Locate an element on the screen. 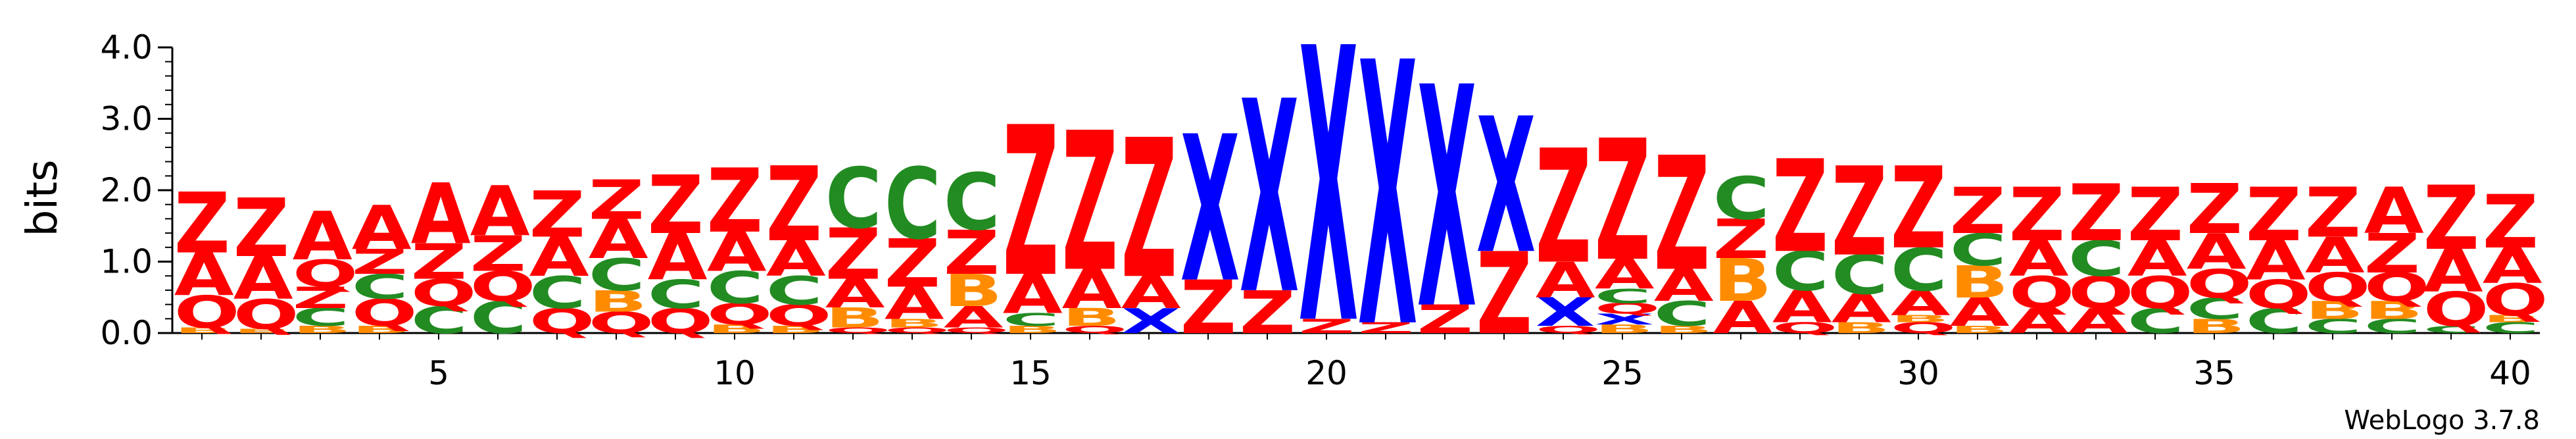 This screenshot has width=2576, height=439. y-tick-label: 3.0 is located at coordinates (127, 119).